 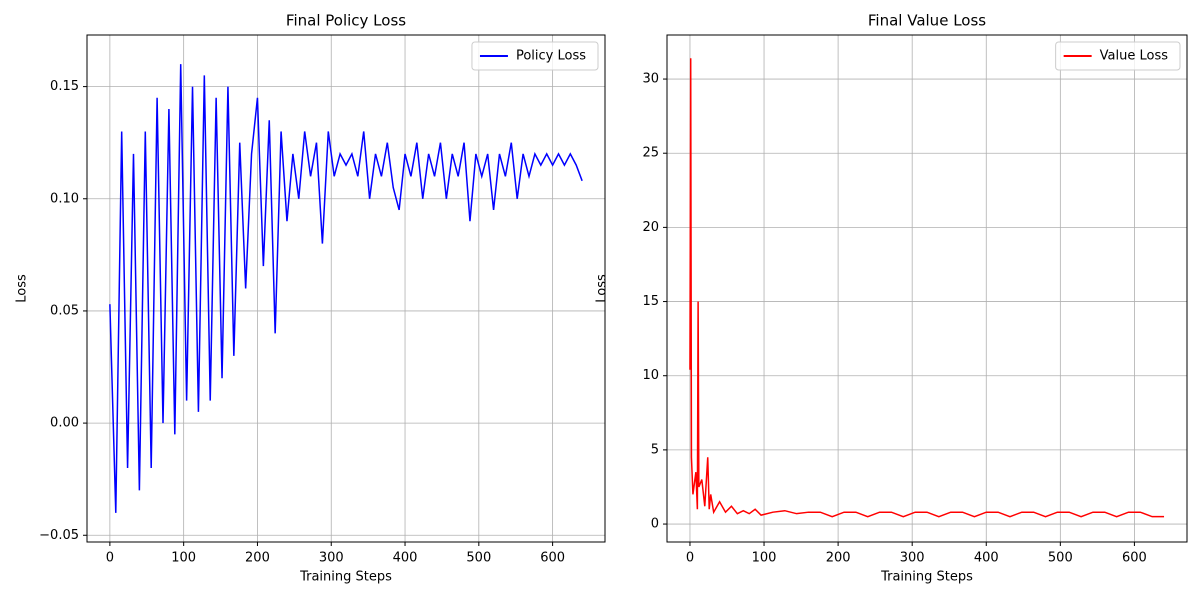 I want to click on y-tick-label: 20, so click(x=650, y=227).